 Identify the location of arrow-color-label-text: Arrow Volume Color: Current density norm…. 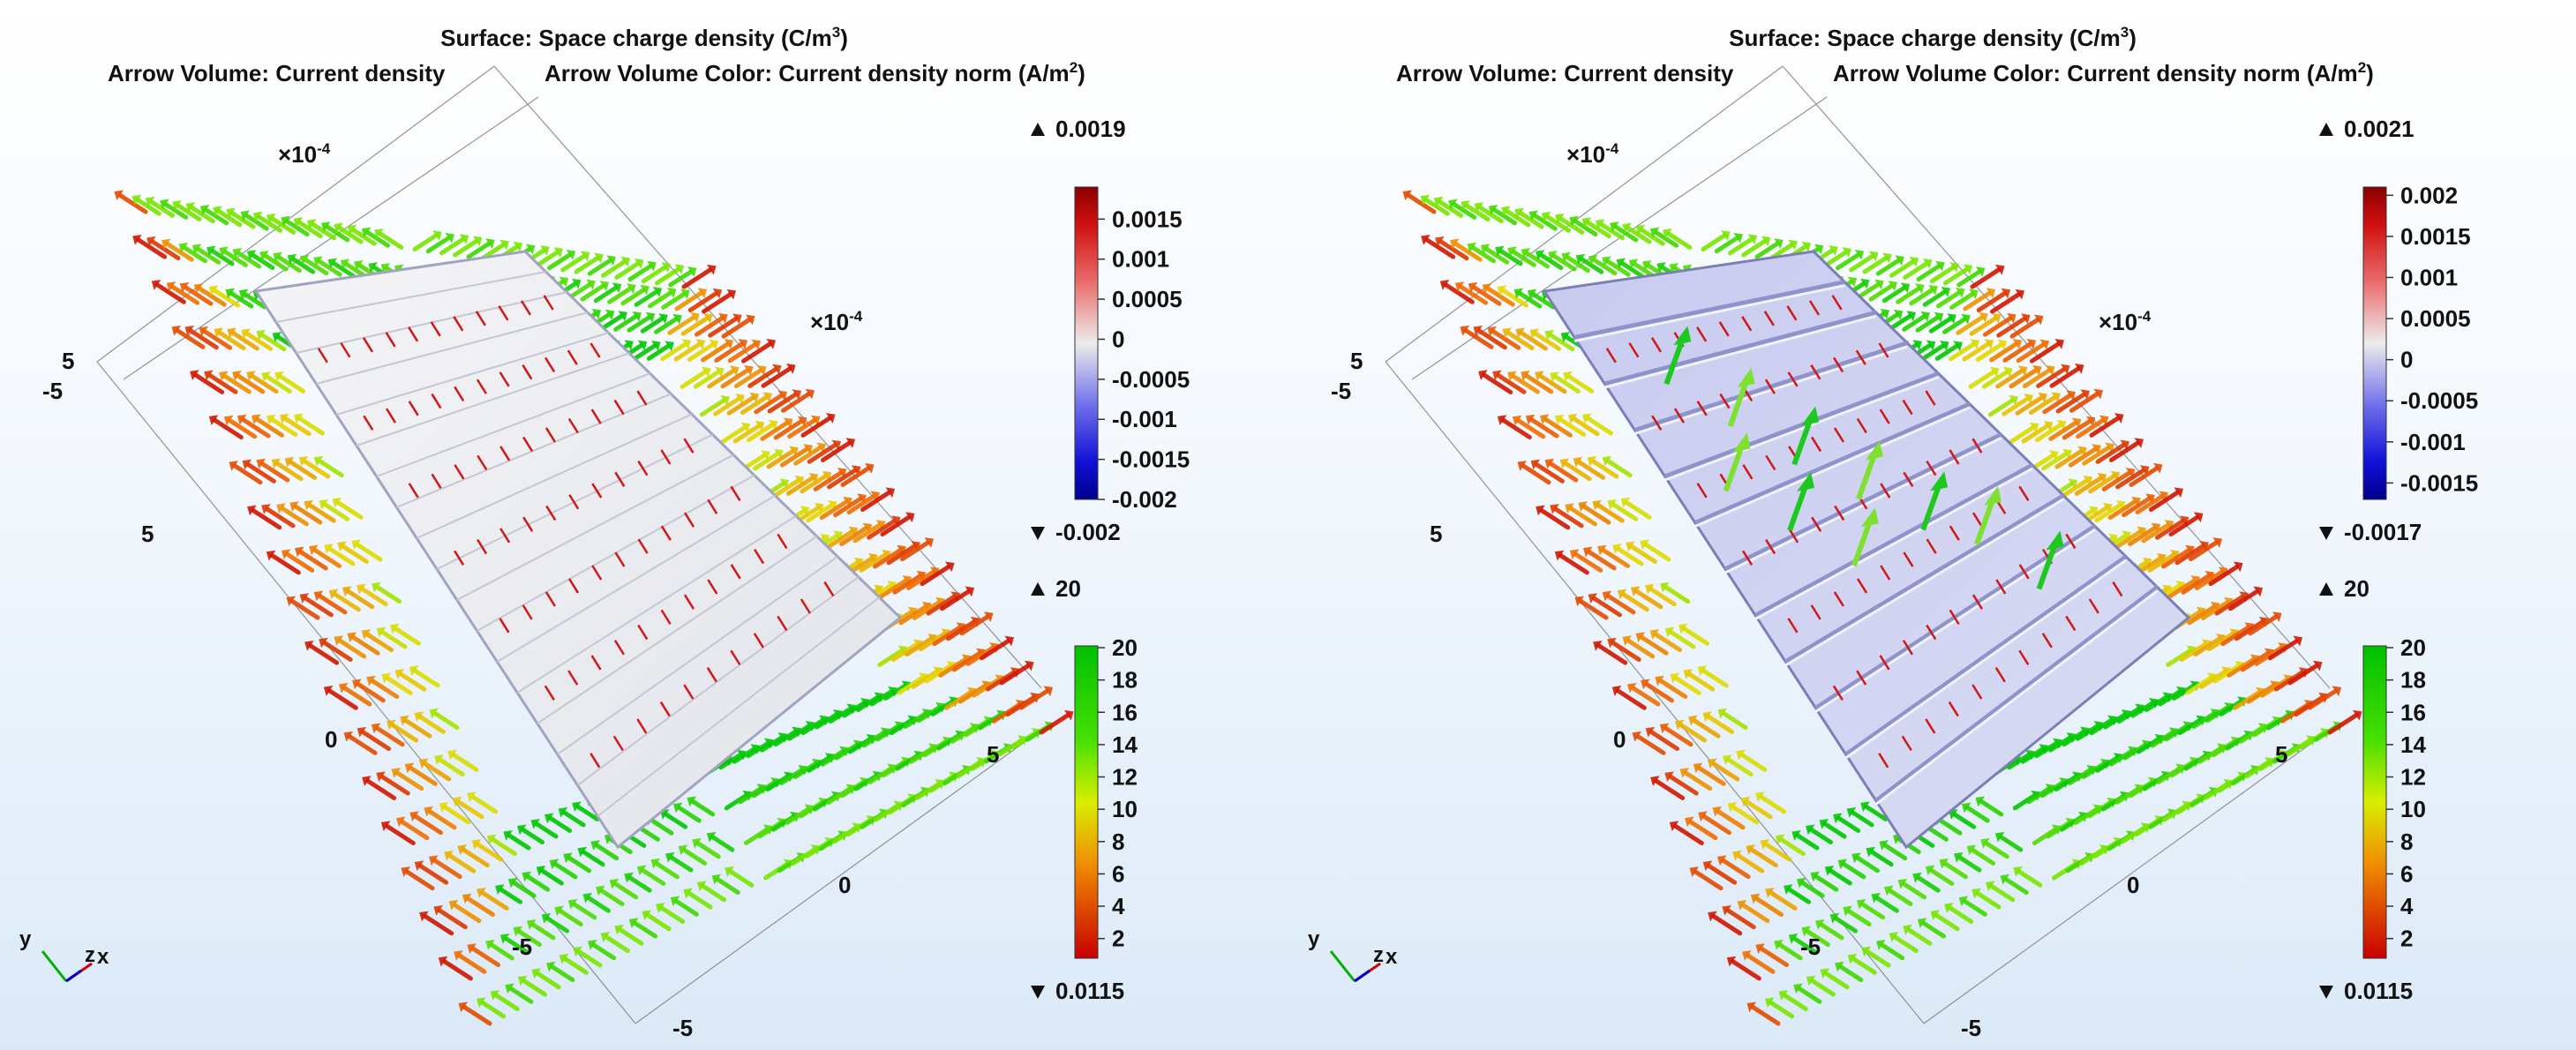
(2095, 73).